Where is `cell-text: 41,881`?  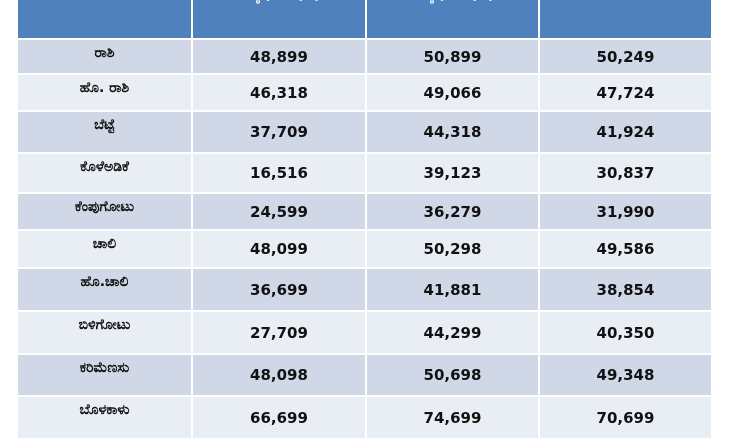 cell-text: 41,881 is located at coordinates (452, 289).